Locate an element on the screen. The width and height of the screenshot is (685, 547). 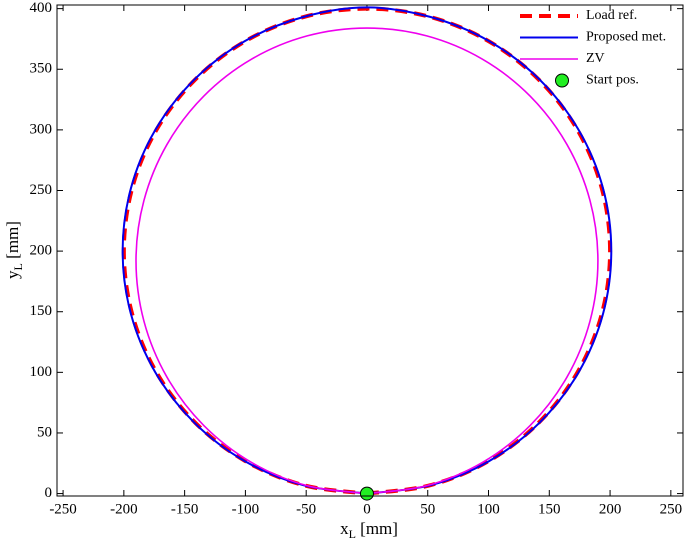
y-axis-label: yL [mm] is located at coordinates (14, 250).